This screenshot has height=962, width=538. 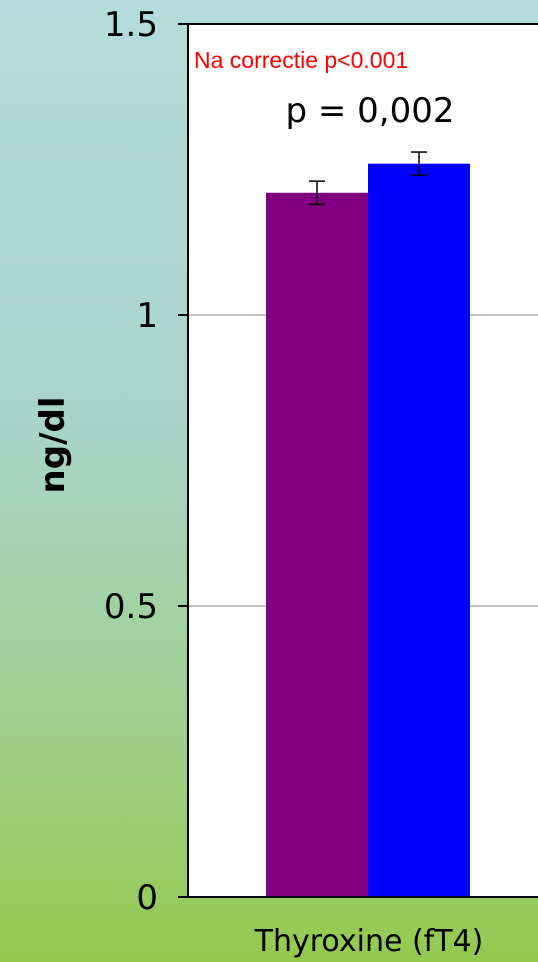 I want to click on annotation-corrected-p: Na correctie p<0.001, so click(x=301, y=60).